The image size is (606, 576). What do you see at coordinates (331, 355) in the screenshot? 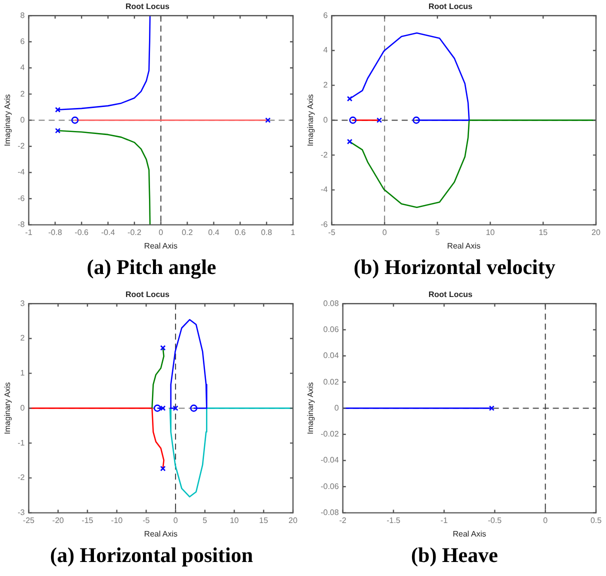
I see `y-tick-label: 0.04` at bounding box center [331, 355].